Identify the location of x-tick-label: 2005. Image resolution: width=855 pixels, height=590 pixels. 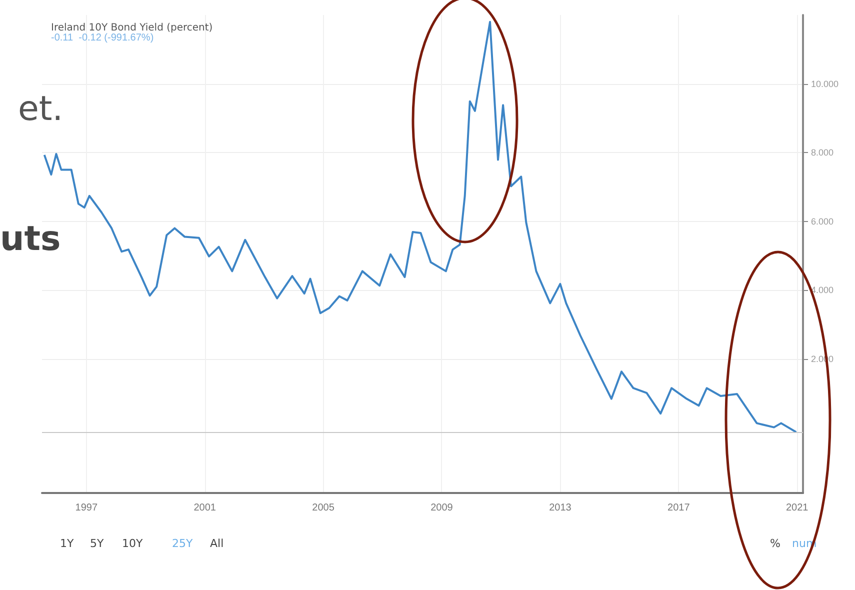
(323, 508).